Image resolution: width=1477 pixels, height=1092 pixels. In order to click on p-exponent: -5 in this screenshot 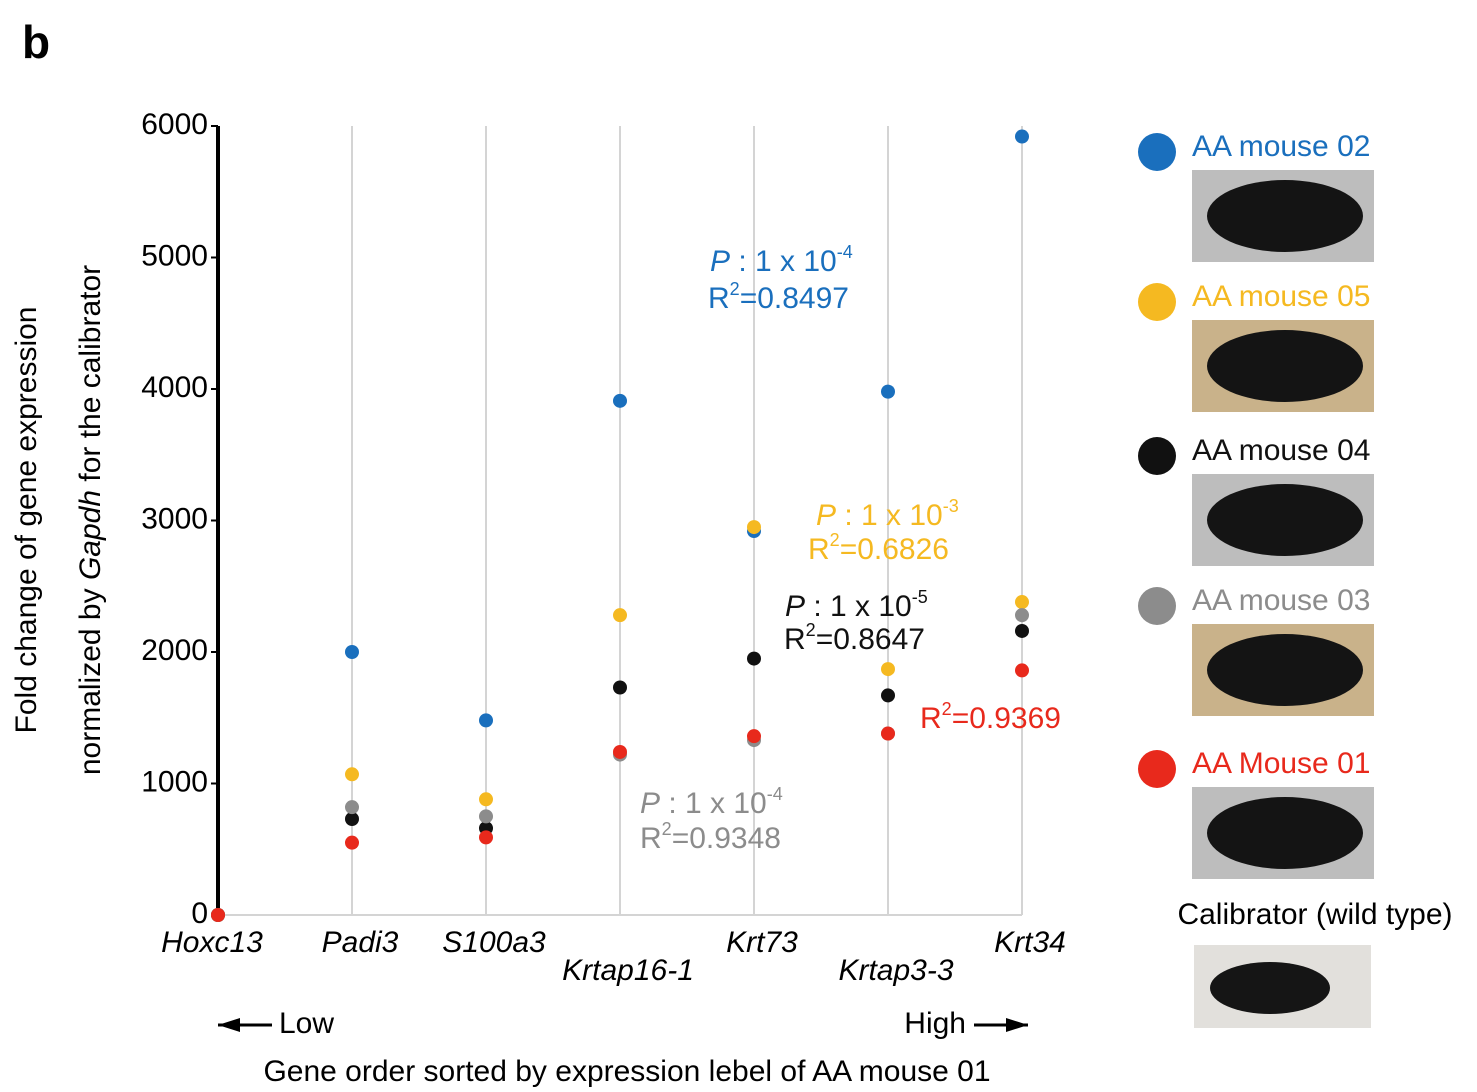, I will do `click(920, 597)`.